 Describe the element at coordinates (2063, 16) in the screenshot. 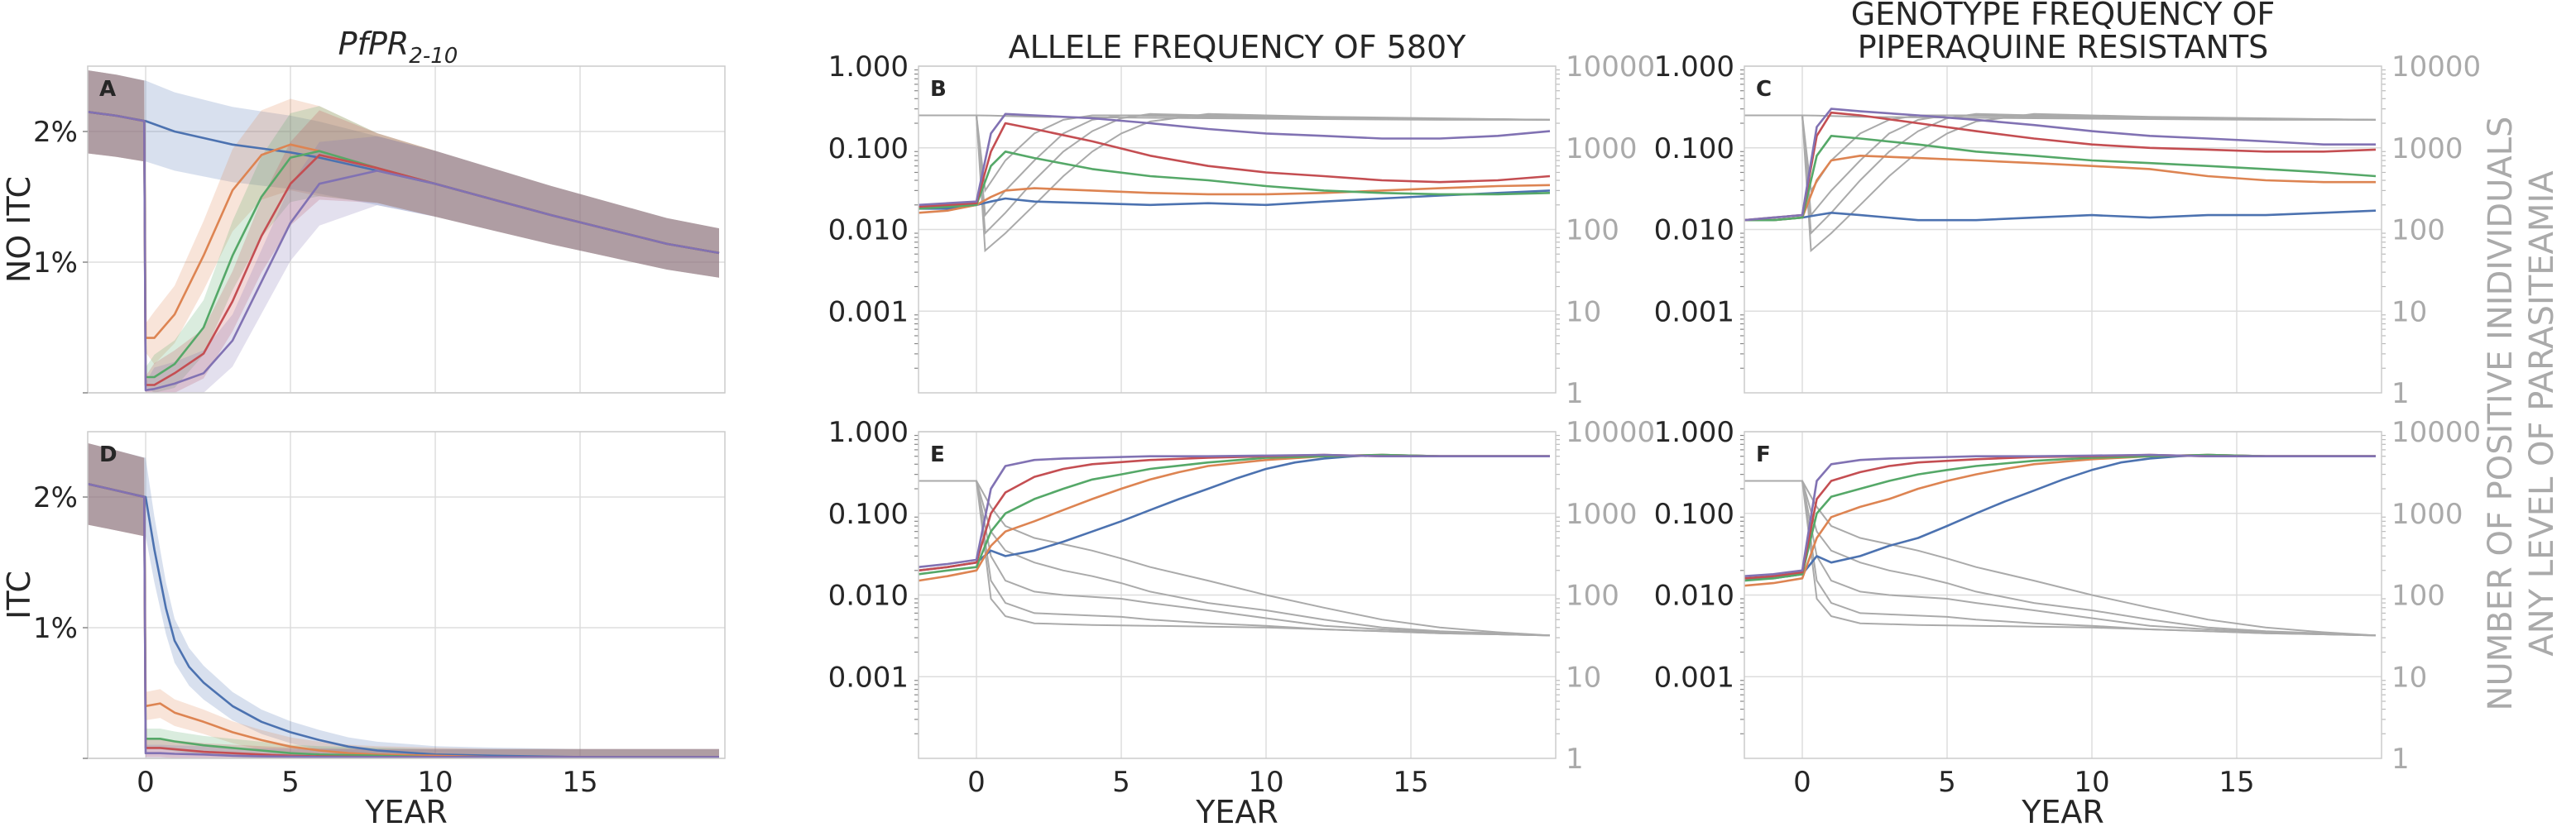

I see `panel-title-line: GENOTYPE FREQUENCY OF` at that location.